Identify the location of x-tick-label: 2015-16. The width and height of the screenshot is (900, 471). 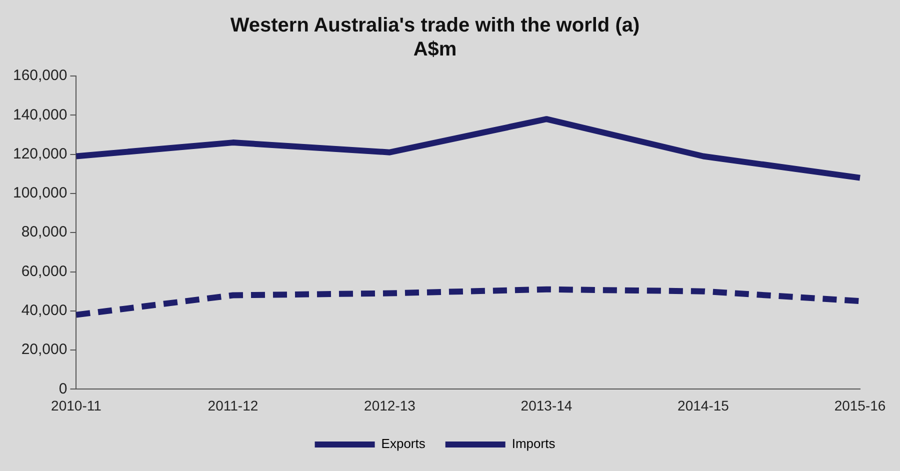
(860, 405).